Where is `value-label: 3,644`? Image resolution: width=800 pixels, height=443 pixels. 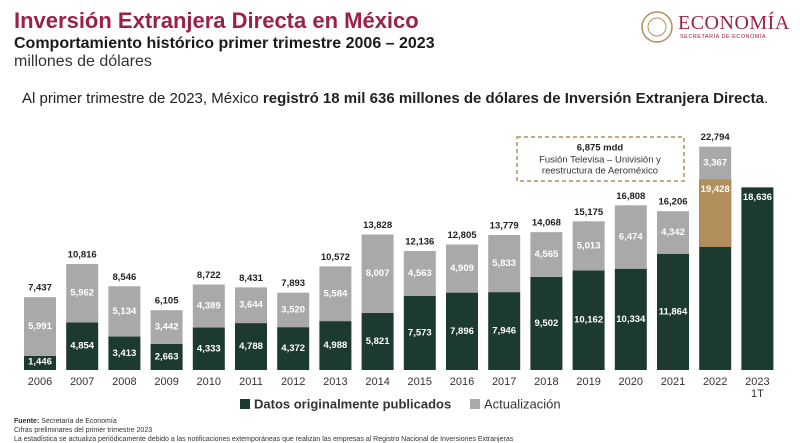 value-label: 3,644 is located at coordinates (251, 305).